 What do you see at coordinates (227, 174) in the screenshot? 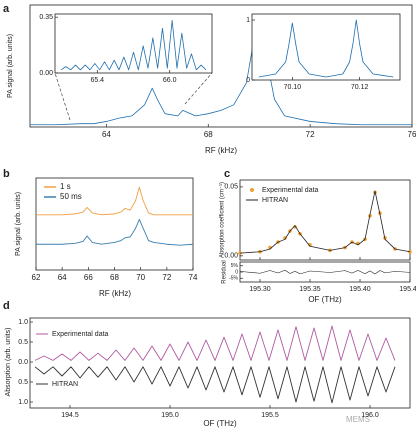
I see `panel-letter: c` at bounding box center [227, 174].